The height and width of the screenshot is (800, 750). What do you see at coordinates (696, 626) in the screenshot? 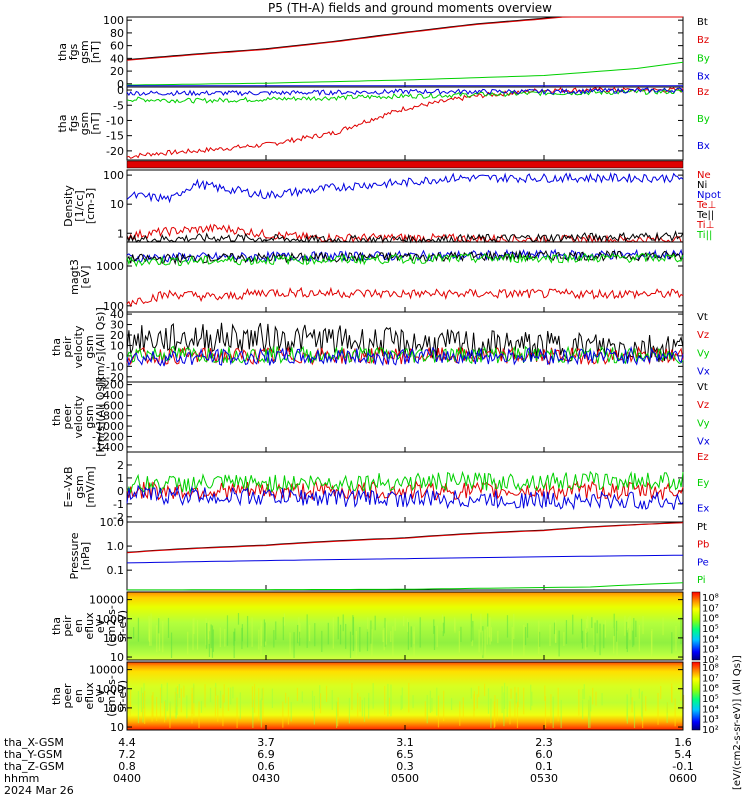
I see `colorbar-top` at bounding box center [696, 626].